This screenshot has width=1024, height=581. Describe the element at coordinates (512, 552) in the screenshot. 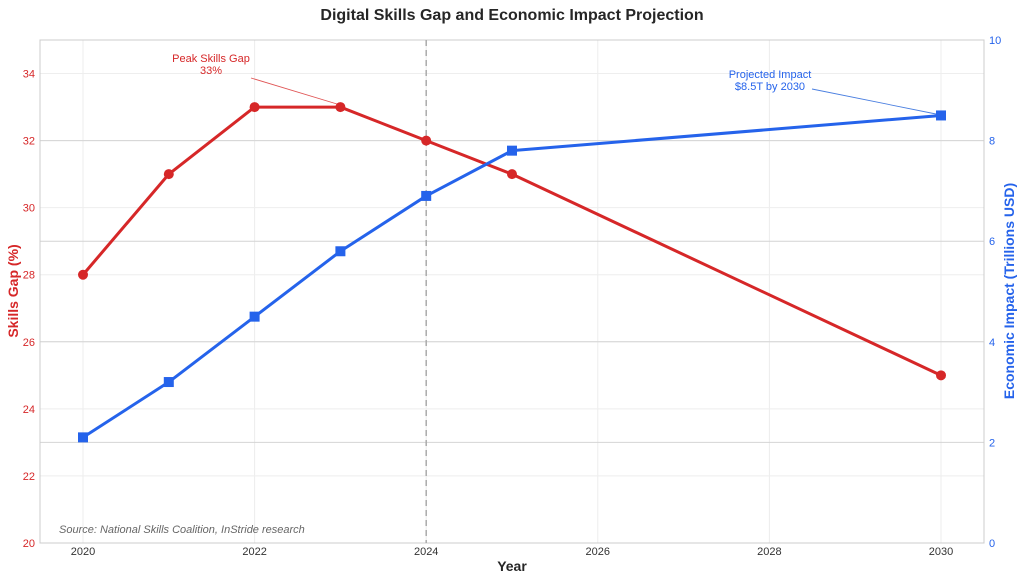

I see `x-axis-ticks: 2020 2022 2024 2026 2028 2030` at that location.